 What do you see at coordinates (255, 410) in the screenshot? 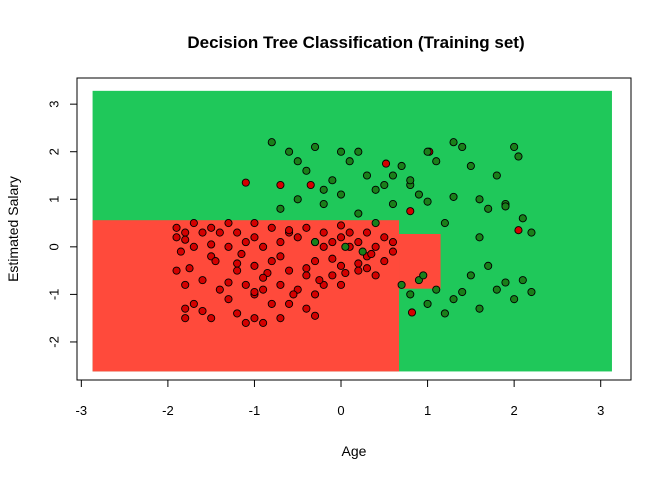
I see `x-tick-label: -1` at bounding box center [255, 410].